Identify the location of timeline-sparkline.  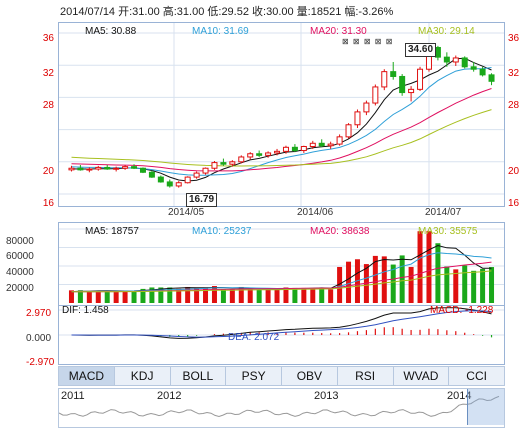
(279, 406).